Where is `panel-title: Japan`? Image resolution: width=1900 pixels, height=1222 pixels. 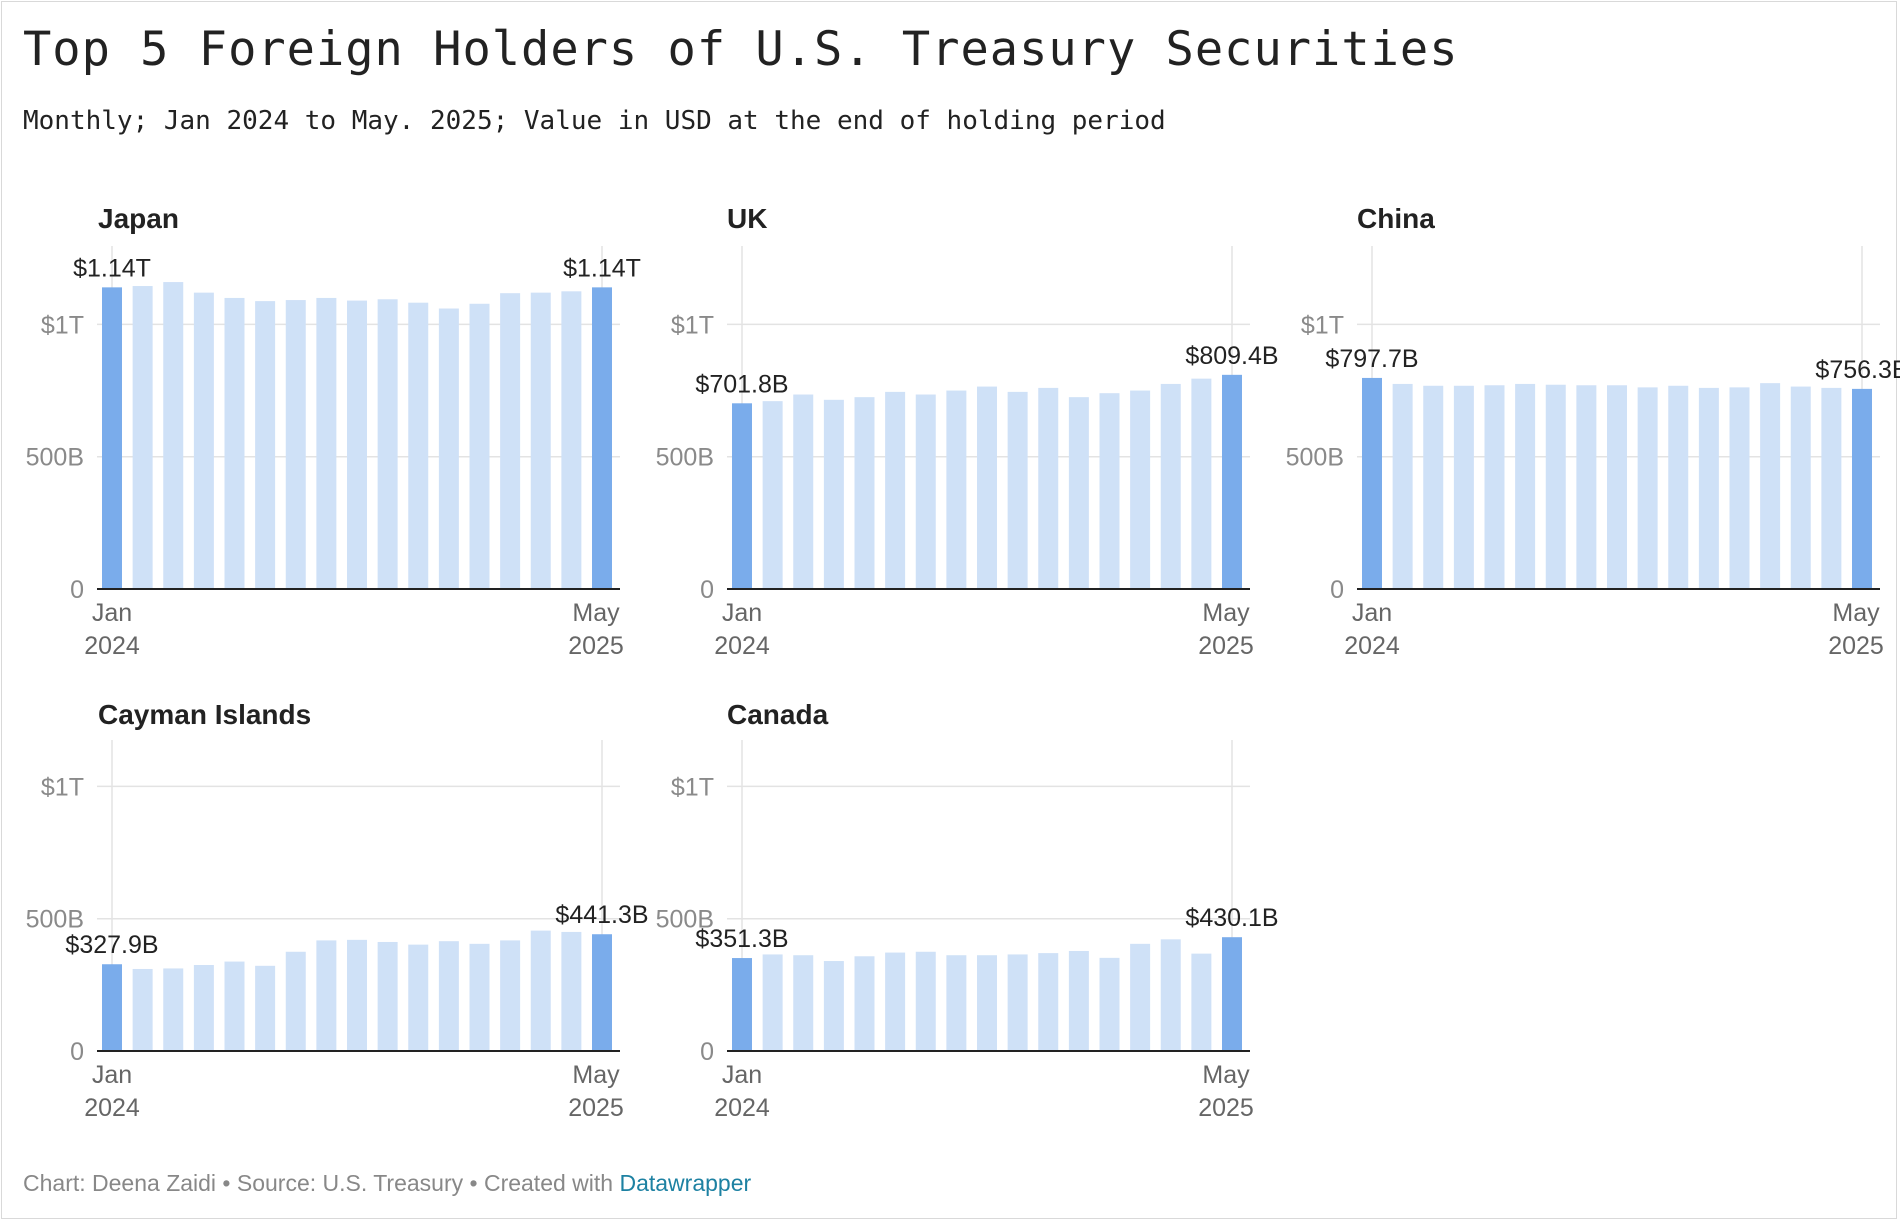 panel-title: Japan is located at coordinates (138, 218).